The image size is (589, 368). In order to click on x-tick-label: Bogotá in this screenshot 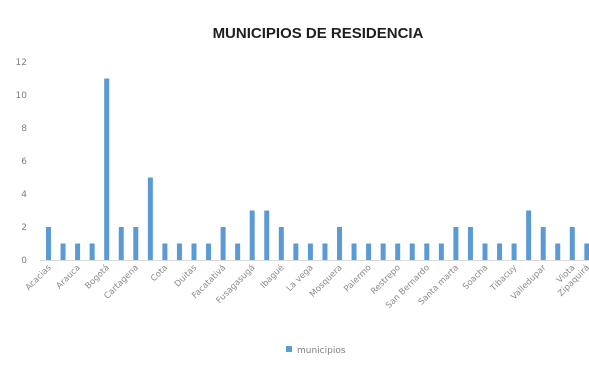, I will do `click(97, 277)`.